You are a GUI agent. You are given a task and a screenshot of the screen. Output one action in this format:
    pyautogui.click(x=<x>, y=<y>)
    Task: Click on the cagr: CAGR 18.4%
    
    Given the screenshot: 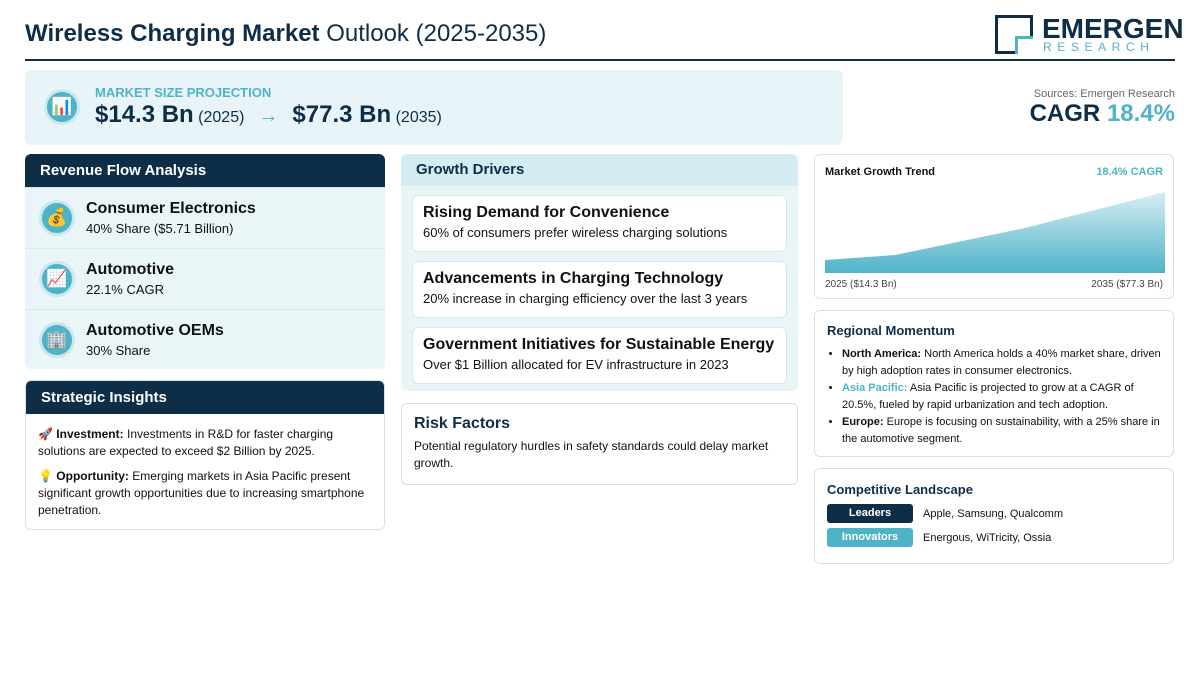 What is the action you would take?
    pyautogui.click(x=1102, y=114)
    